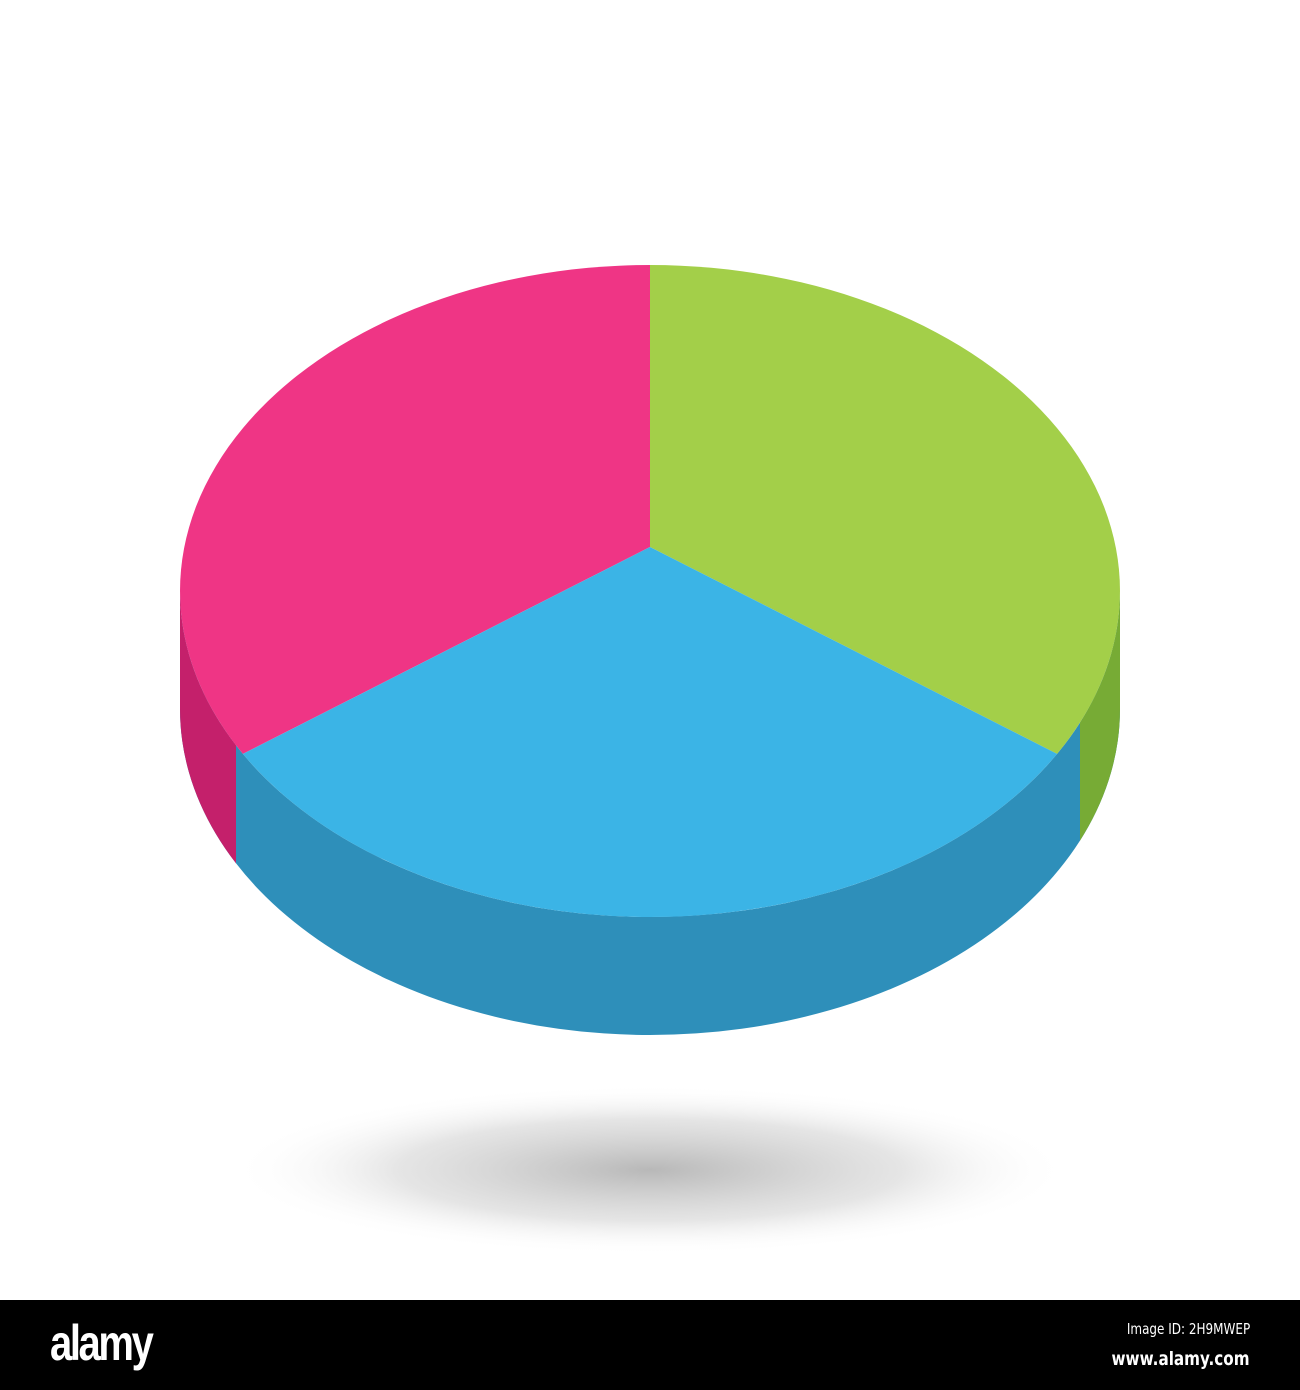  Describe the element at coordinates (650, 1170) in the screenshot. I see `pie-shadow` at that location.